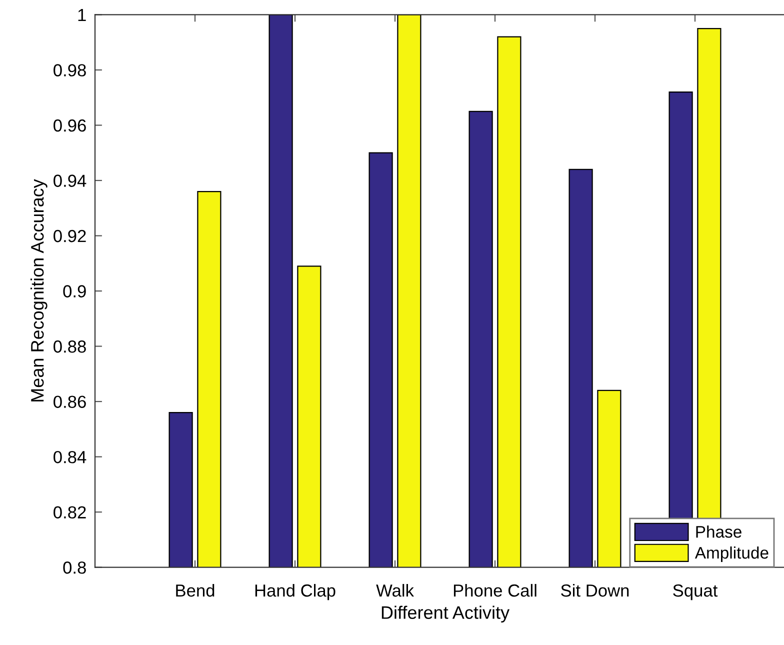 The height and width of the screenshot is (645, 784). I want to click on legend-label: Phase, so click(719, 532).